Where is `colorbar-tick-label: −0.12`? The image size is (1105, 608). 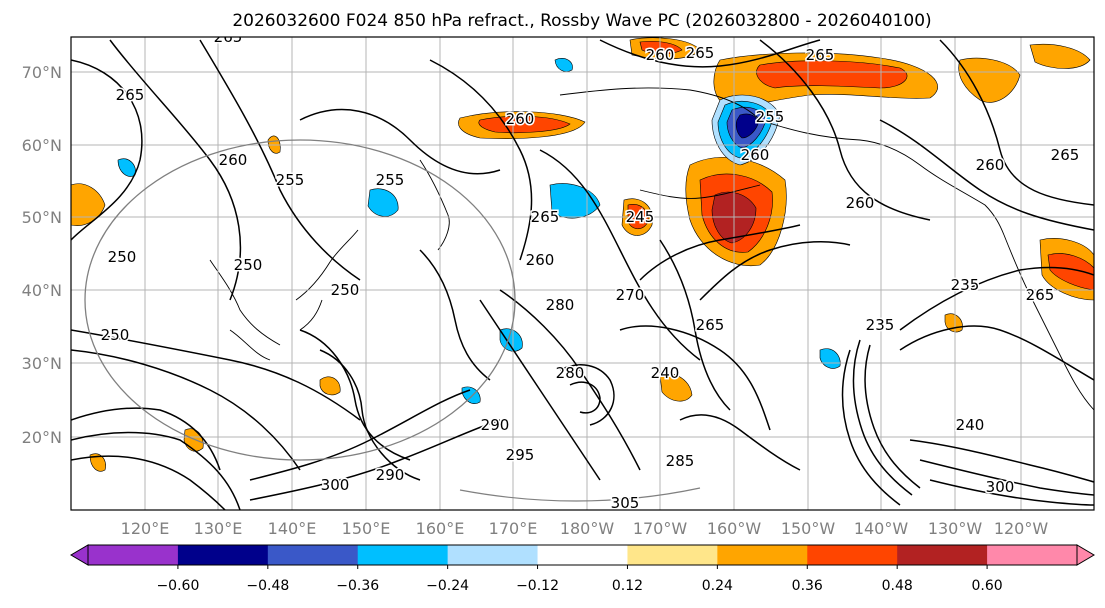 colorbar-tick-label: −0.12 is located at coordinates (537, 586).